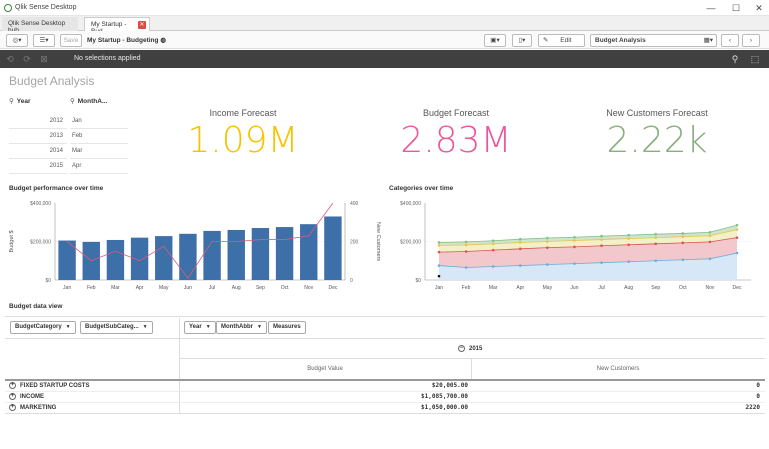 This screenshot has width=769, height=449. I want to click on clear-all-icon: ⊠, so click(44, 59).